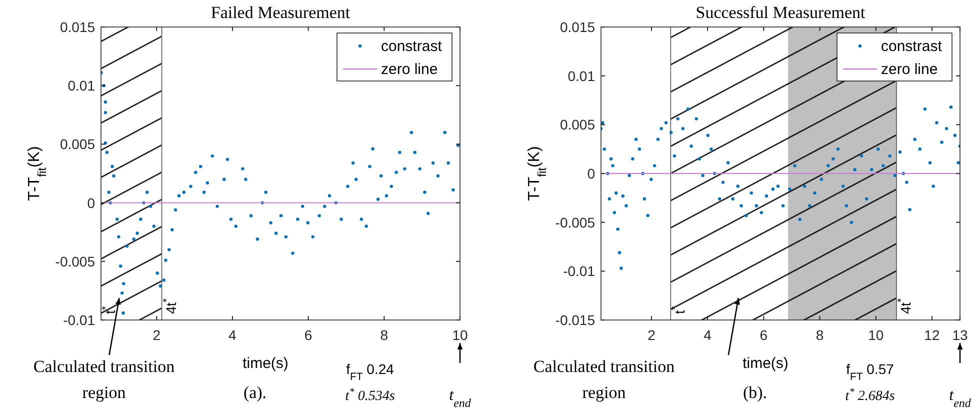  Describe the element at coordinates (575, 320) in the screenshot. I see `y-tick-label: -0.015` at that location.